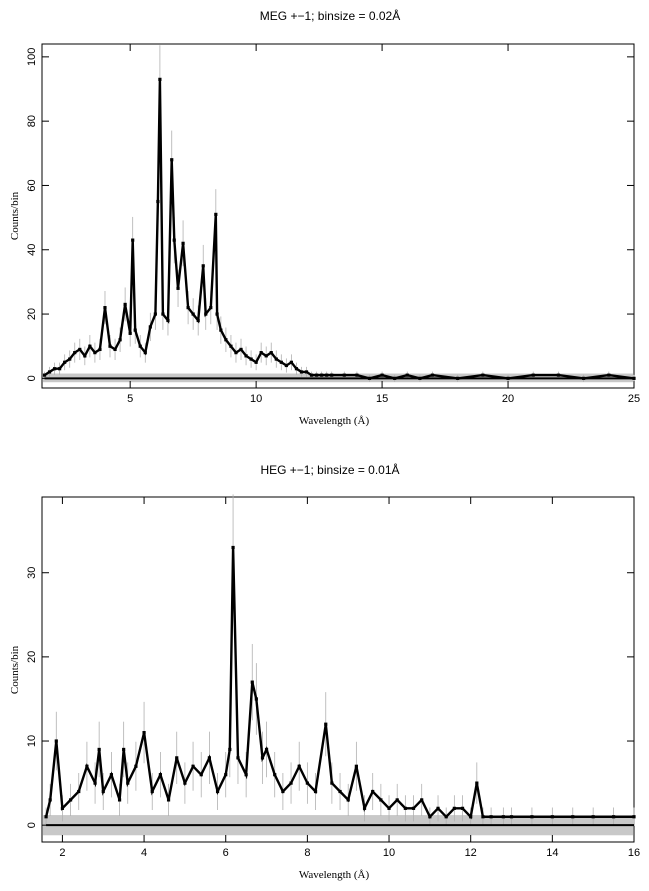 The image size is (649, 891). I want to click on meg-x-tick-label: 5, so click(130, 399).